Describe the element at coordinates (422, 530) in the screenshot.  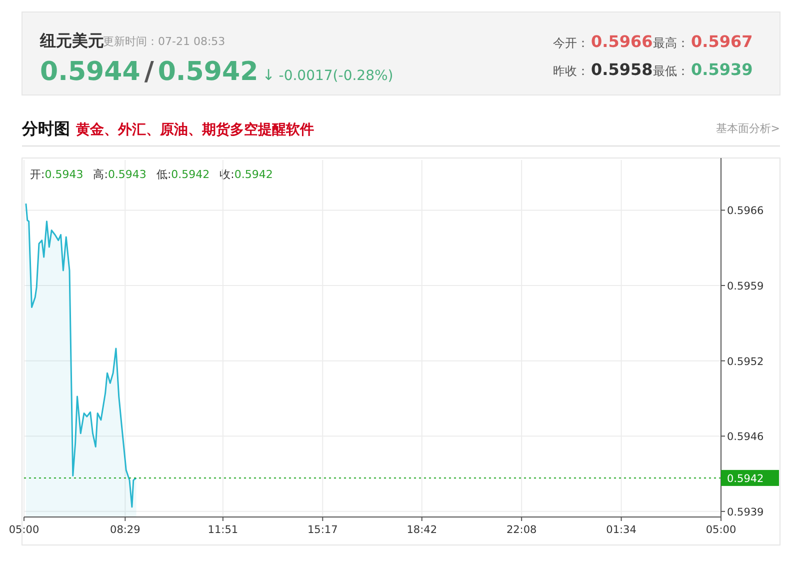
I see `x-tick-label: 18:42` at that location.